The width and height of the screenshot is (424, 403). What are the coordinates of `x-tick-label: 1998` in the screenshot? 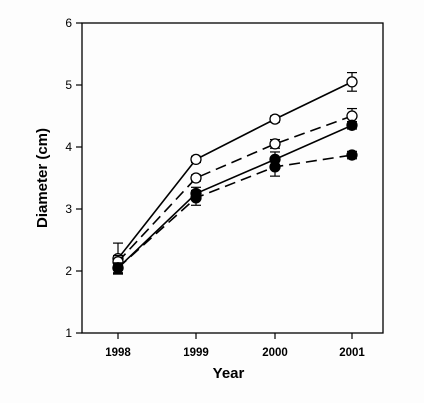 It's located at (118, 353).